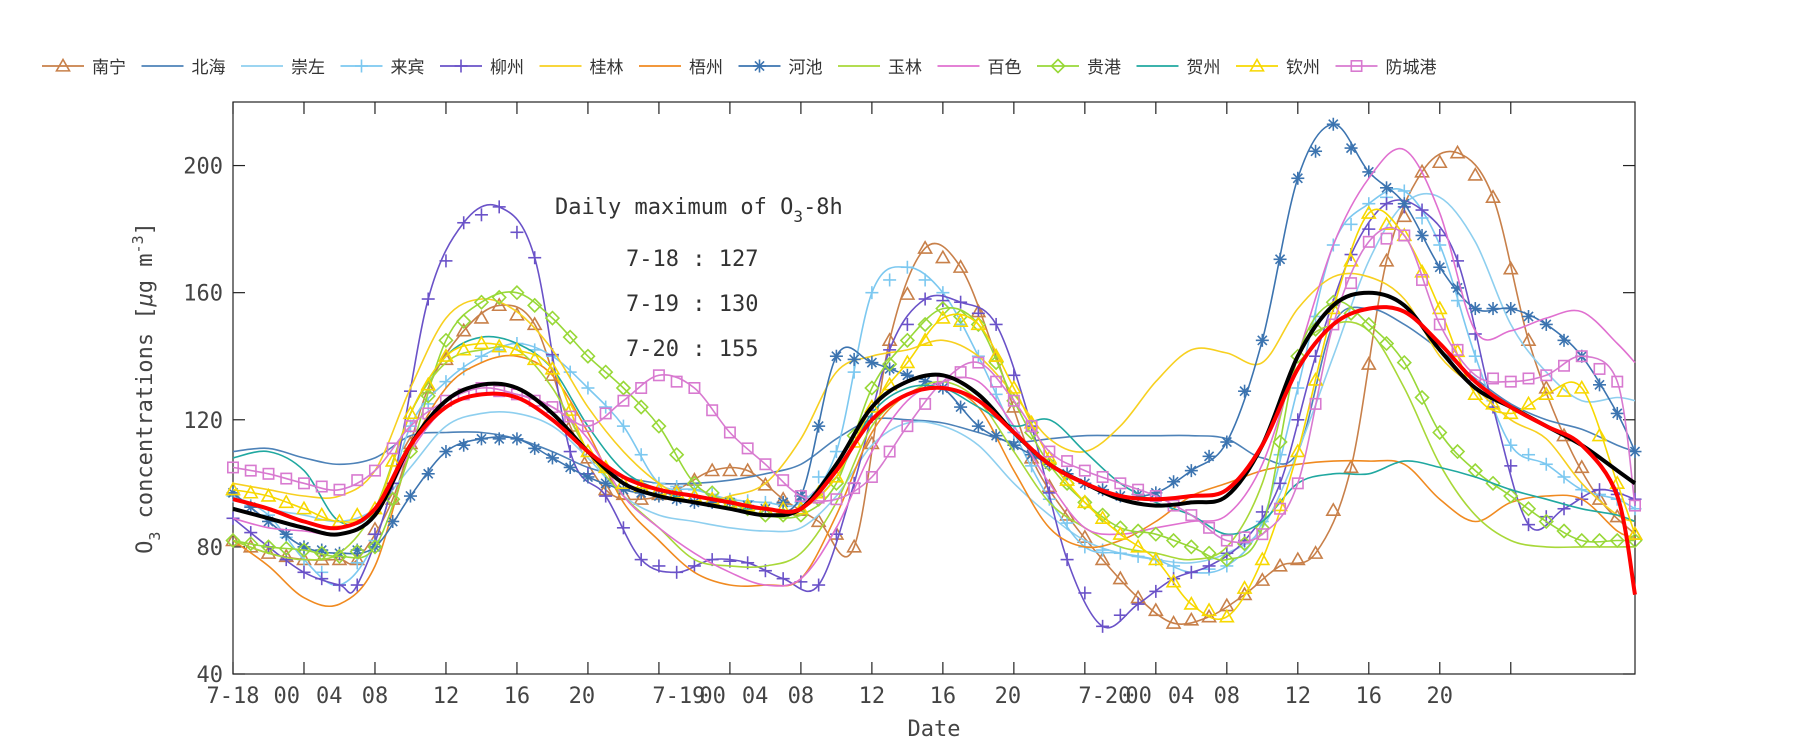 Image resolution: width=1800 pixels, height=750 pixels. What do you see at coordinates (1005, 68) in the screenshot?
I see `legend-label: 百色` at bounding box center [1005, 68].